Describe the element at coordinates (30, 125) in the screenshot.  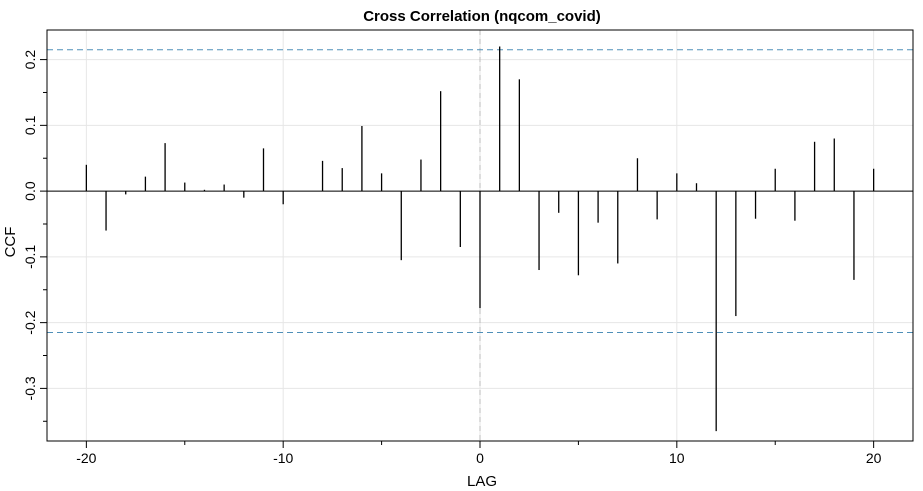
I see `y-tick-label: 0.1` at that location.